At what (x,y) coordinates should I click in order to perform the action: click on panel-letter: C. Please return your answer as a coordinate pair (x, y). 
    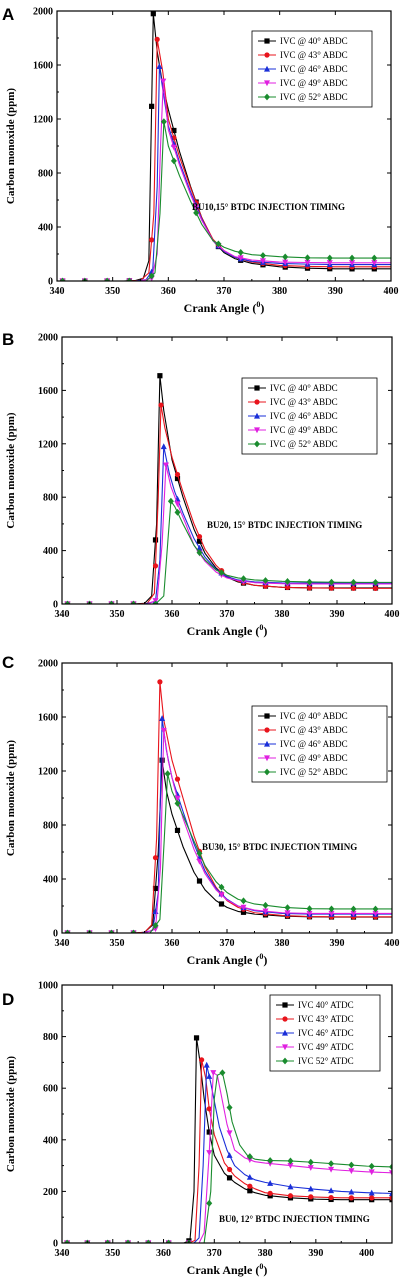
    Looking at the image, I should click on (8, 662).